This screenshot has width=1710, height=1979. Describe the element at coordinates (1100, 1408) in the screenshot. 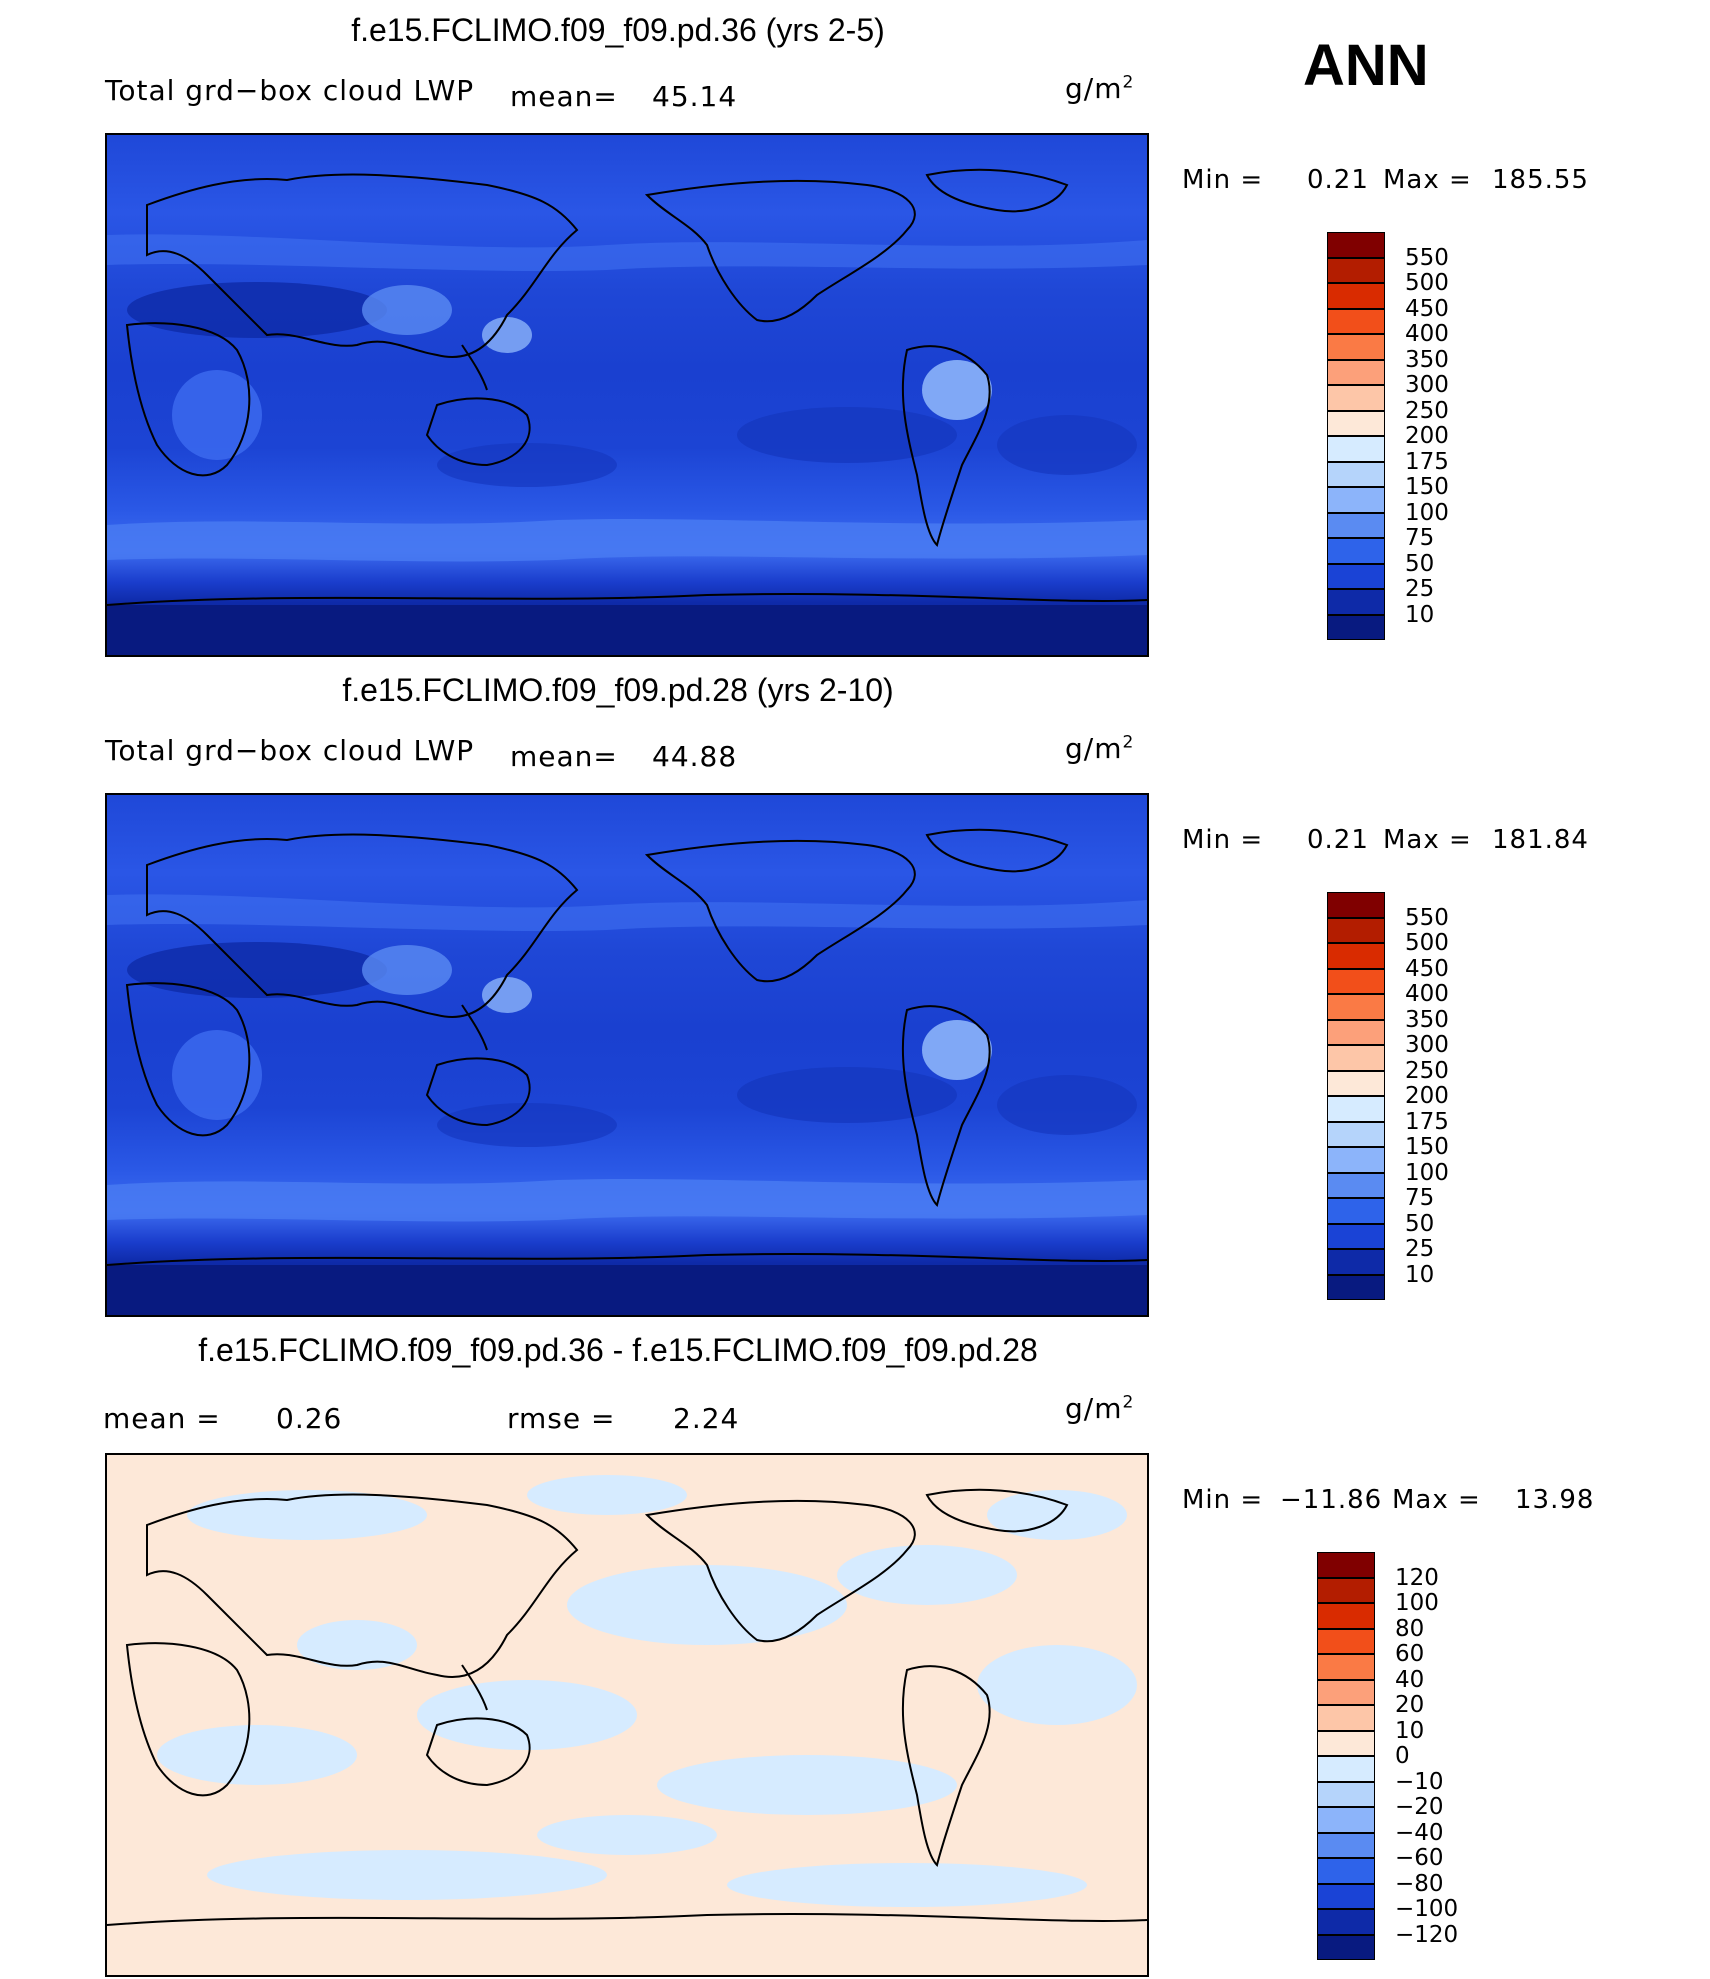

I see `panel3-units: g/m2` at that location.